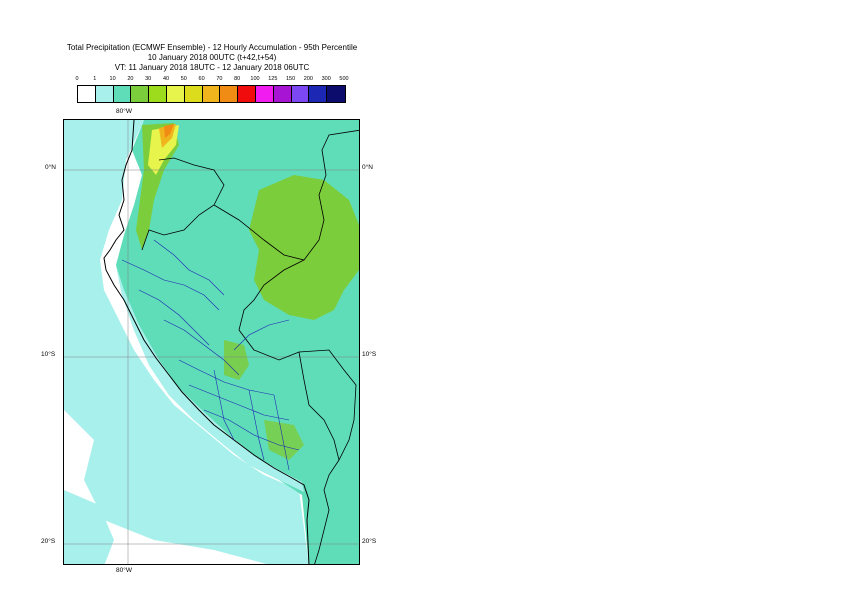  Describe the element at coordinates (50, 167) in the screenshot. I see `lat-label-0N-left: 0°N` at that location.